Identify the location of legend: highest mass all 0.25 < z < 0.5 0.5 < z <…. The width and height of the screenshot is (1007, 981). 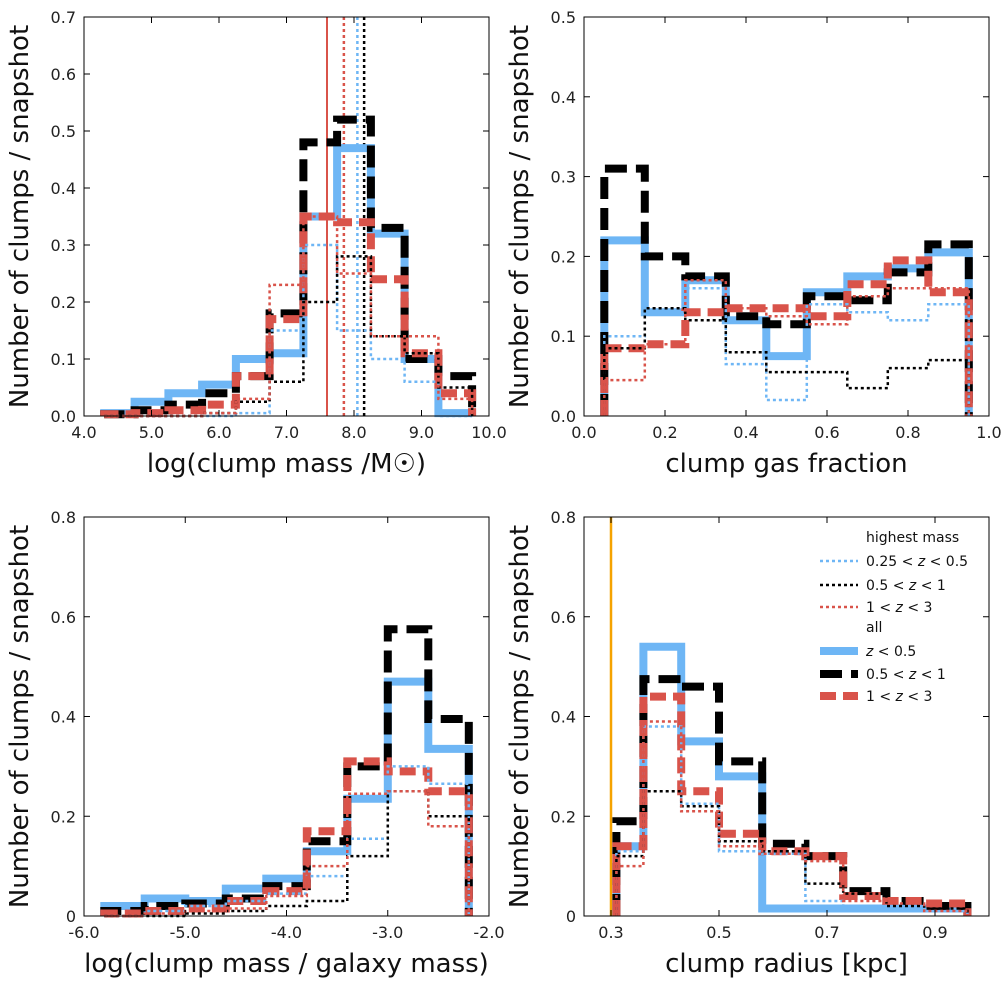
(894, 617).